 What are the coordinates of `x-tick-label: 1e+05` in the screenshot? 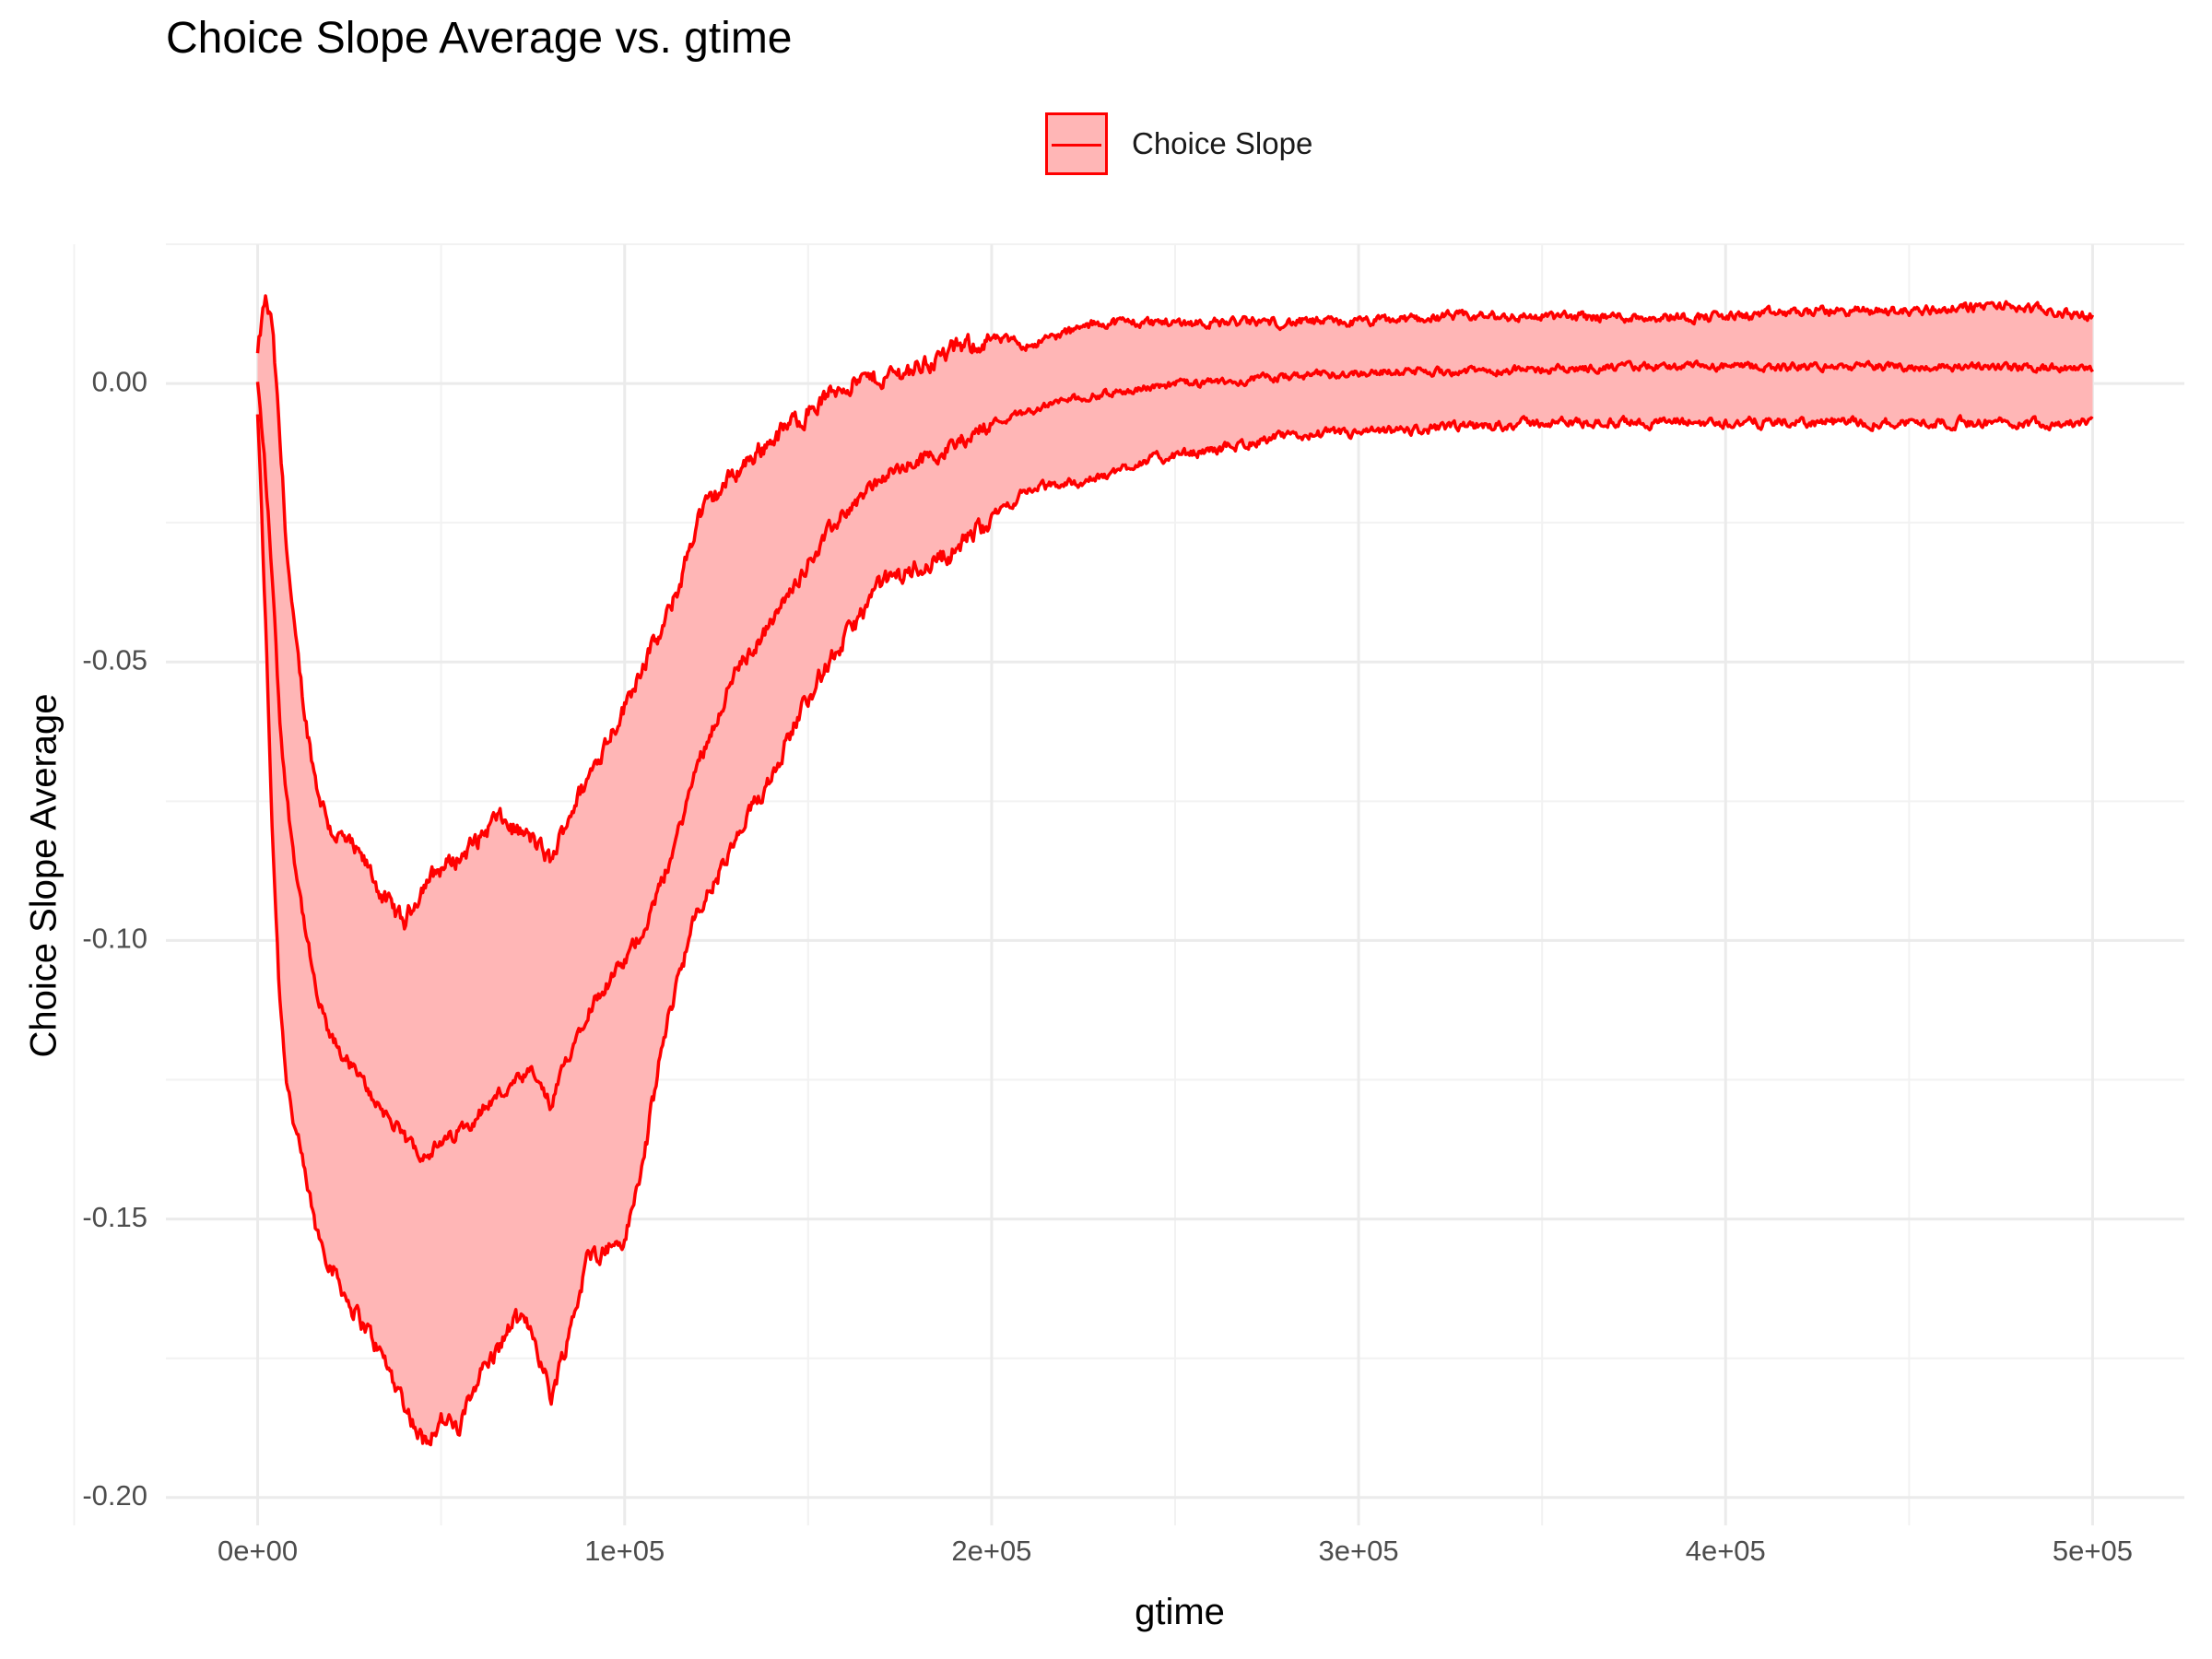 It's located at (624, 1551).